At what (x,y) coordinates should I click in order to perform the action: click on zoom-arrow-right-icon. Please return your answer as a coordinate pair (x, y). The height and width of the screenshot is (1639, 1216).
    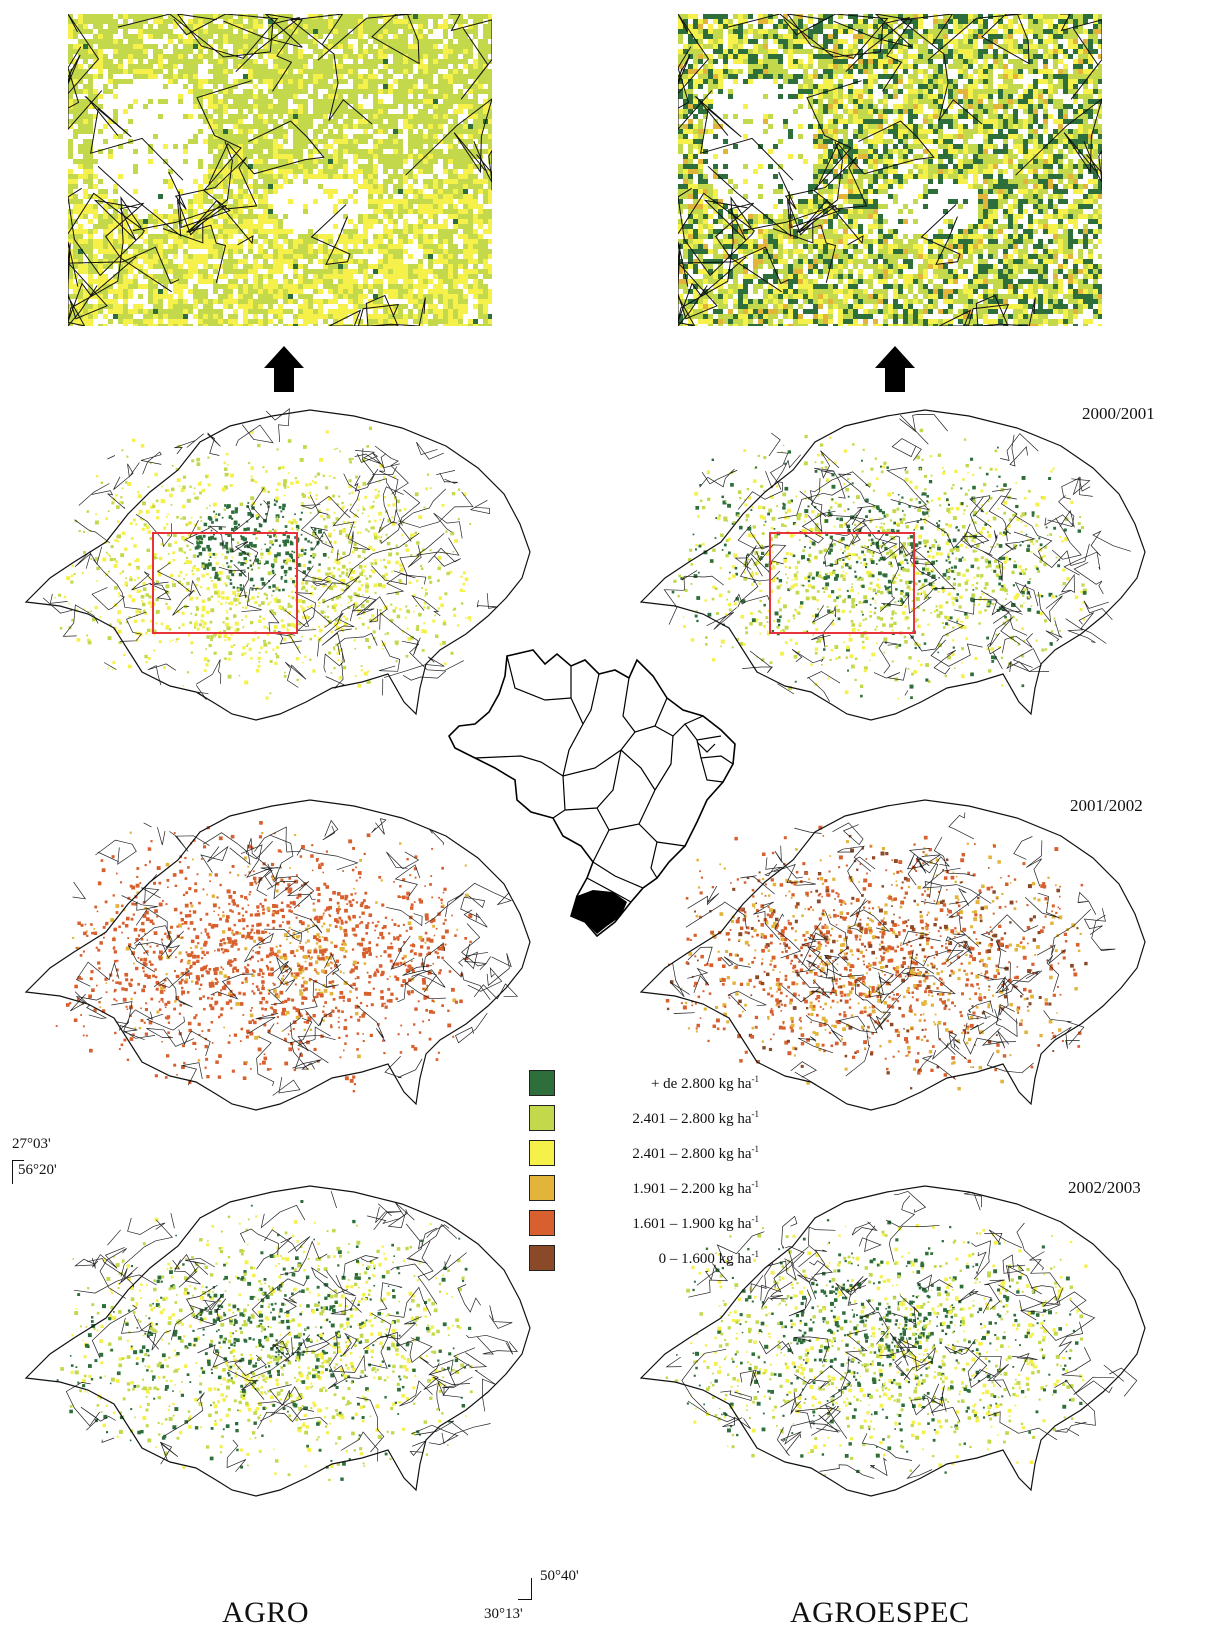
    Looking at the image, I should click on (895, 369).